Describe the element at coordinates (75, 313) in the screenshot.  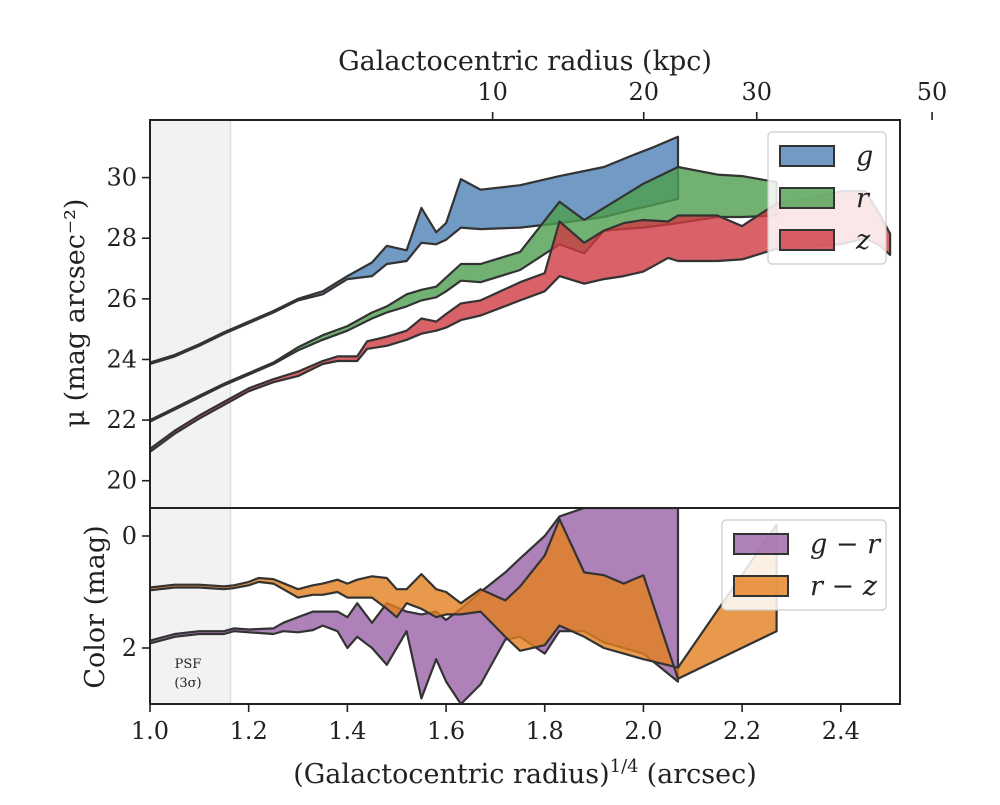
I see `top-y-axis-title: μ (mag arcsec⁻²)` at that location.